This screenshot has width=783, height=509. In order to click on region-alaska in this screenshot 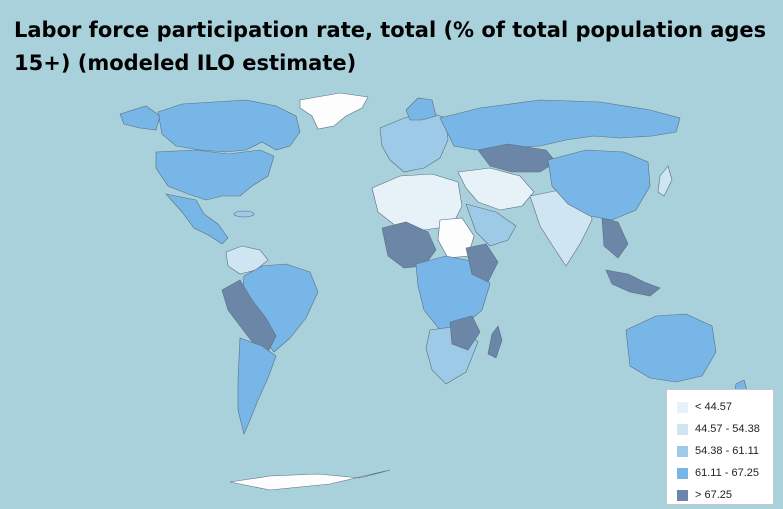, I will do `click(140, 118)`.